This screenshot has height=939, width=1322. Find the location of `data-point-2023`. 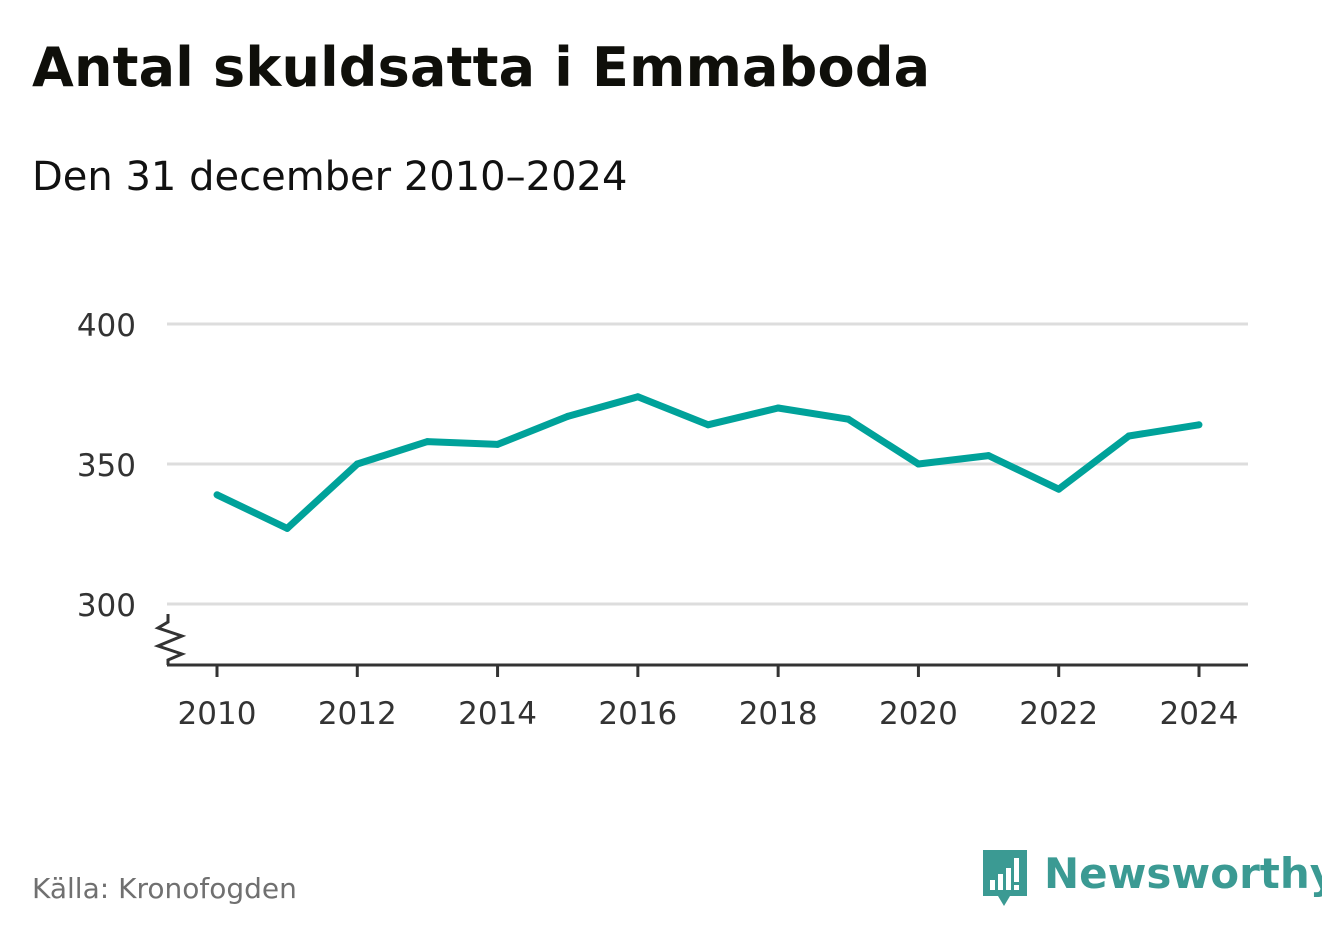

data-point-2023 is located at coordinates (1129, 436).